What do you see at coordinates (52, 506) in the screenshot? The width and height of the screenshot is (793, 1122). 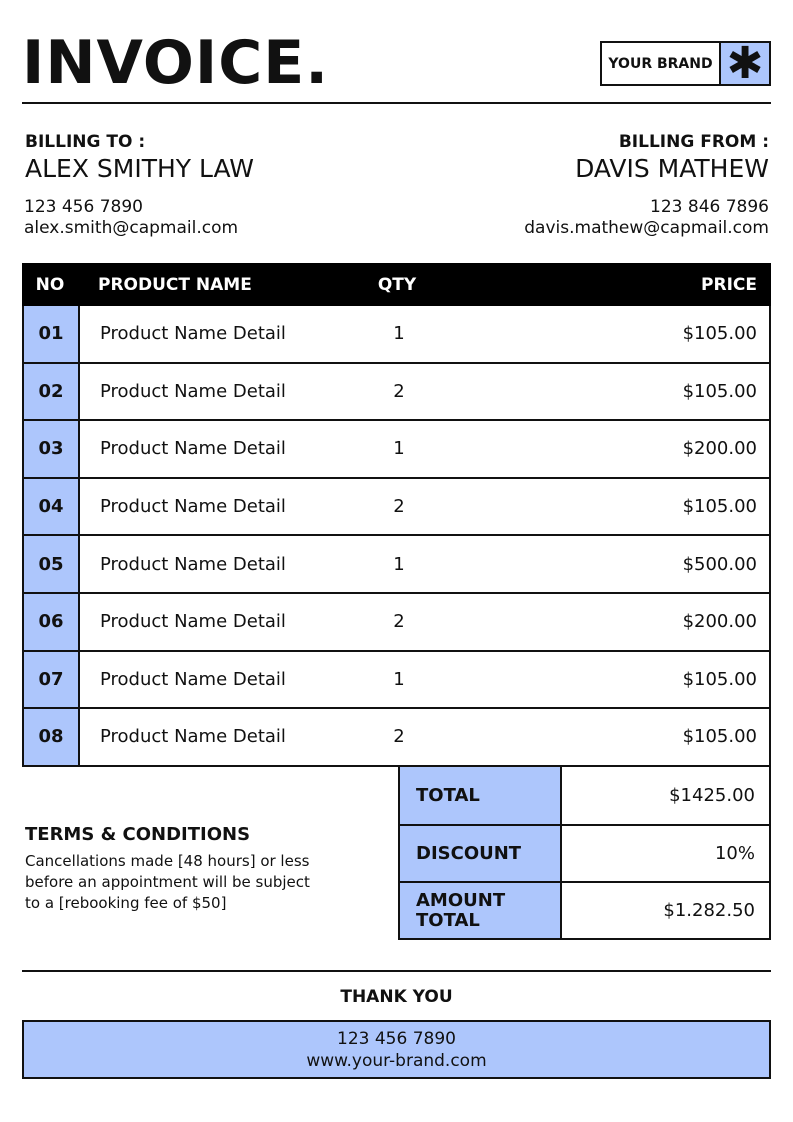 I see `row-no: 04` at bounding box center [52, 506].